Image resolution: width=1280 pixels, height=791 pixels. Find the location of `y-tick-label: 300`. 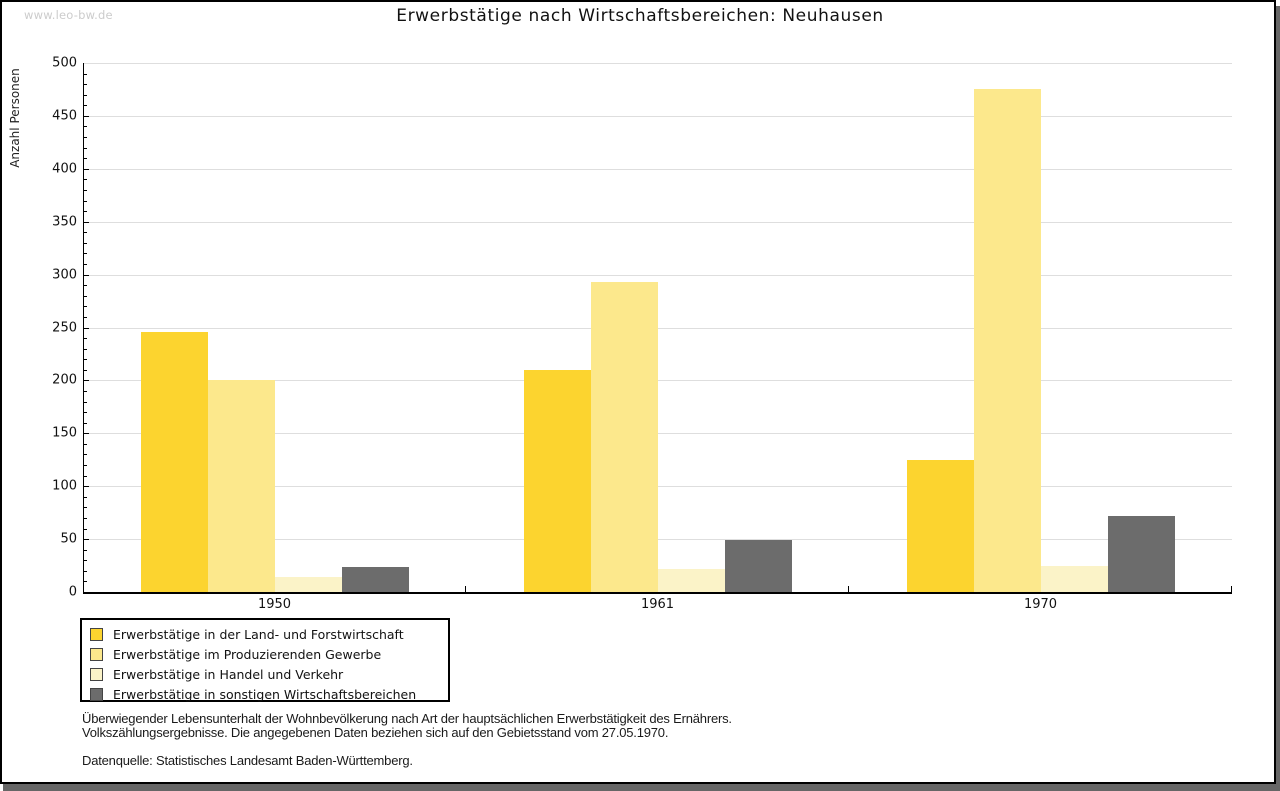

y-tick-label: 300 is located at coordinates (64, 275).